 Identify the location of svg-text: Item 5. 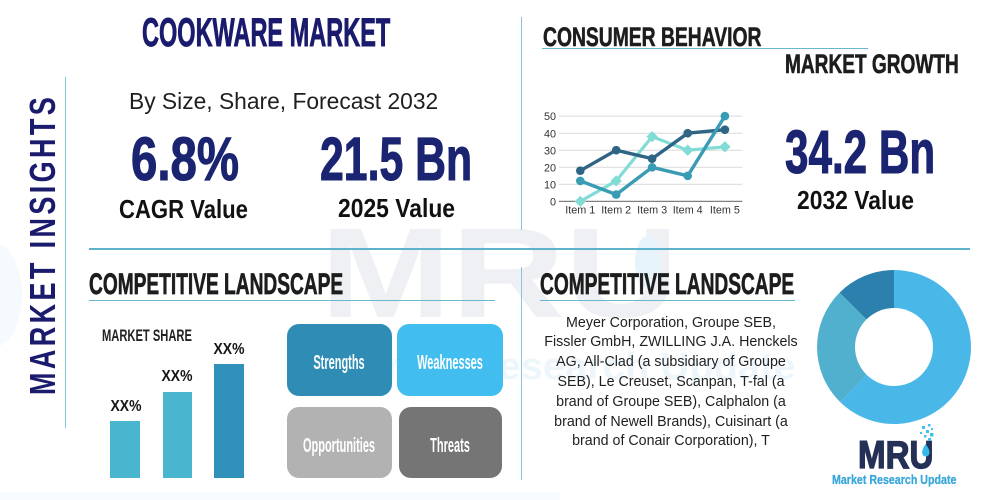
(725, 211).